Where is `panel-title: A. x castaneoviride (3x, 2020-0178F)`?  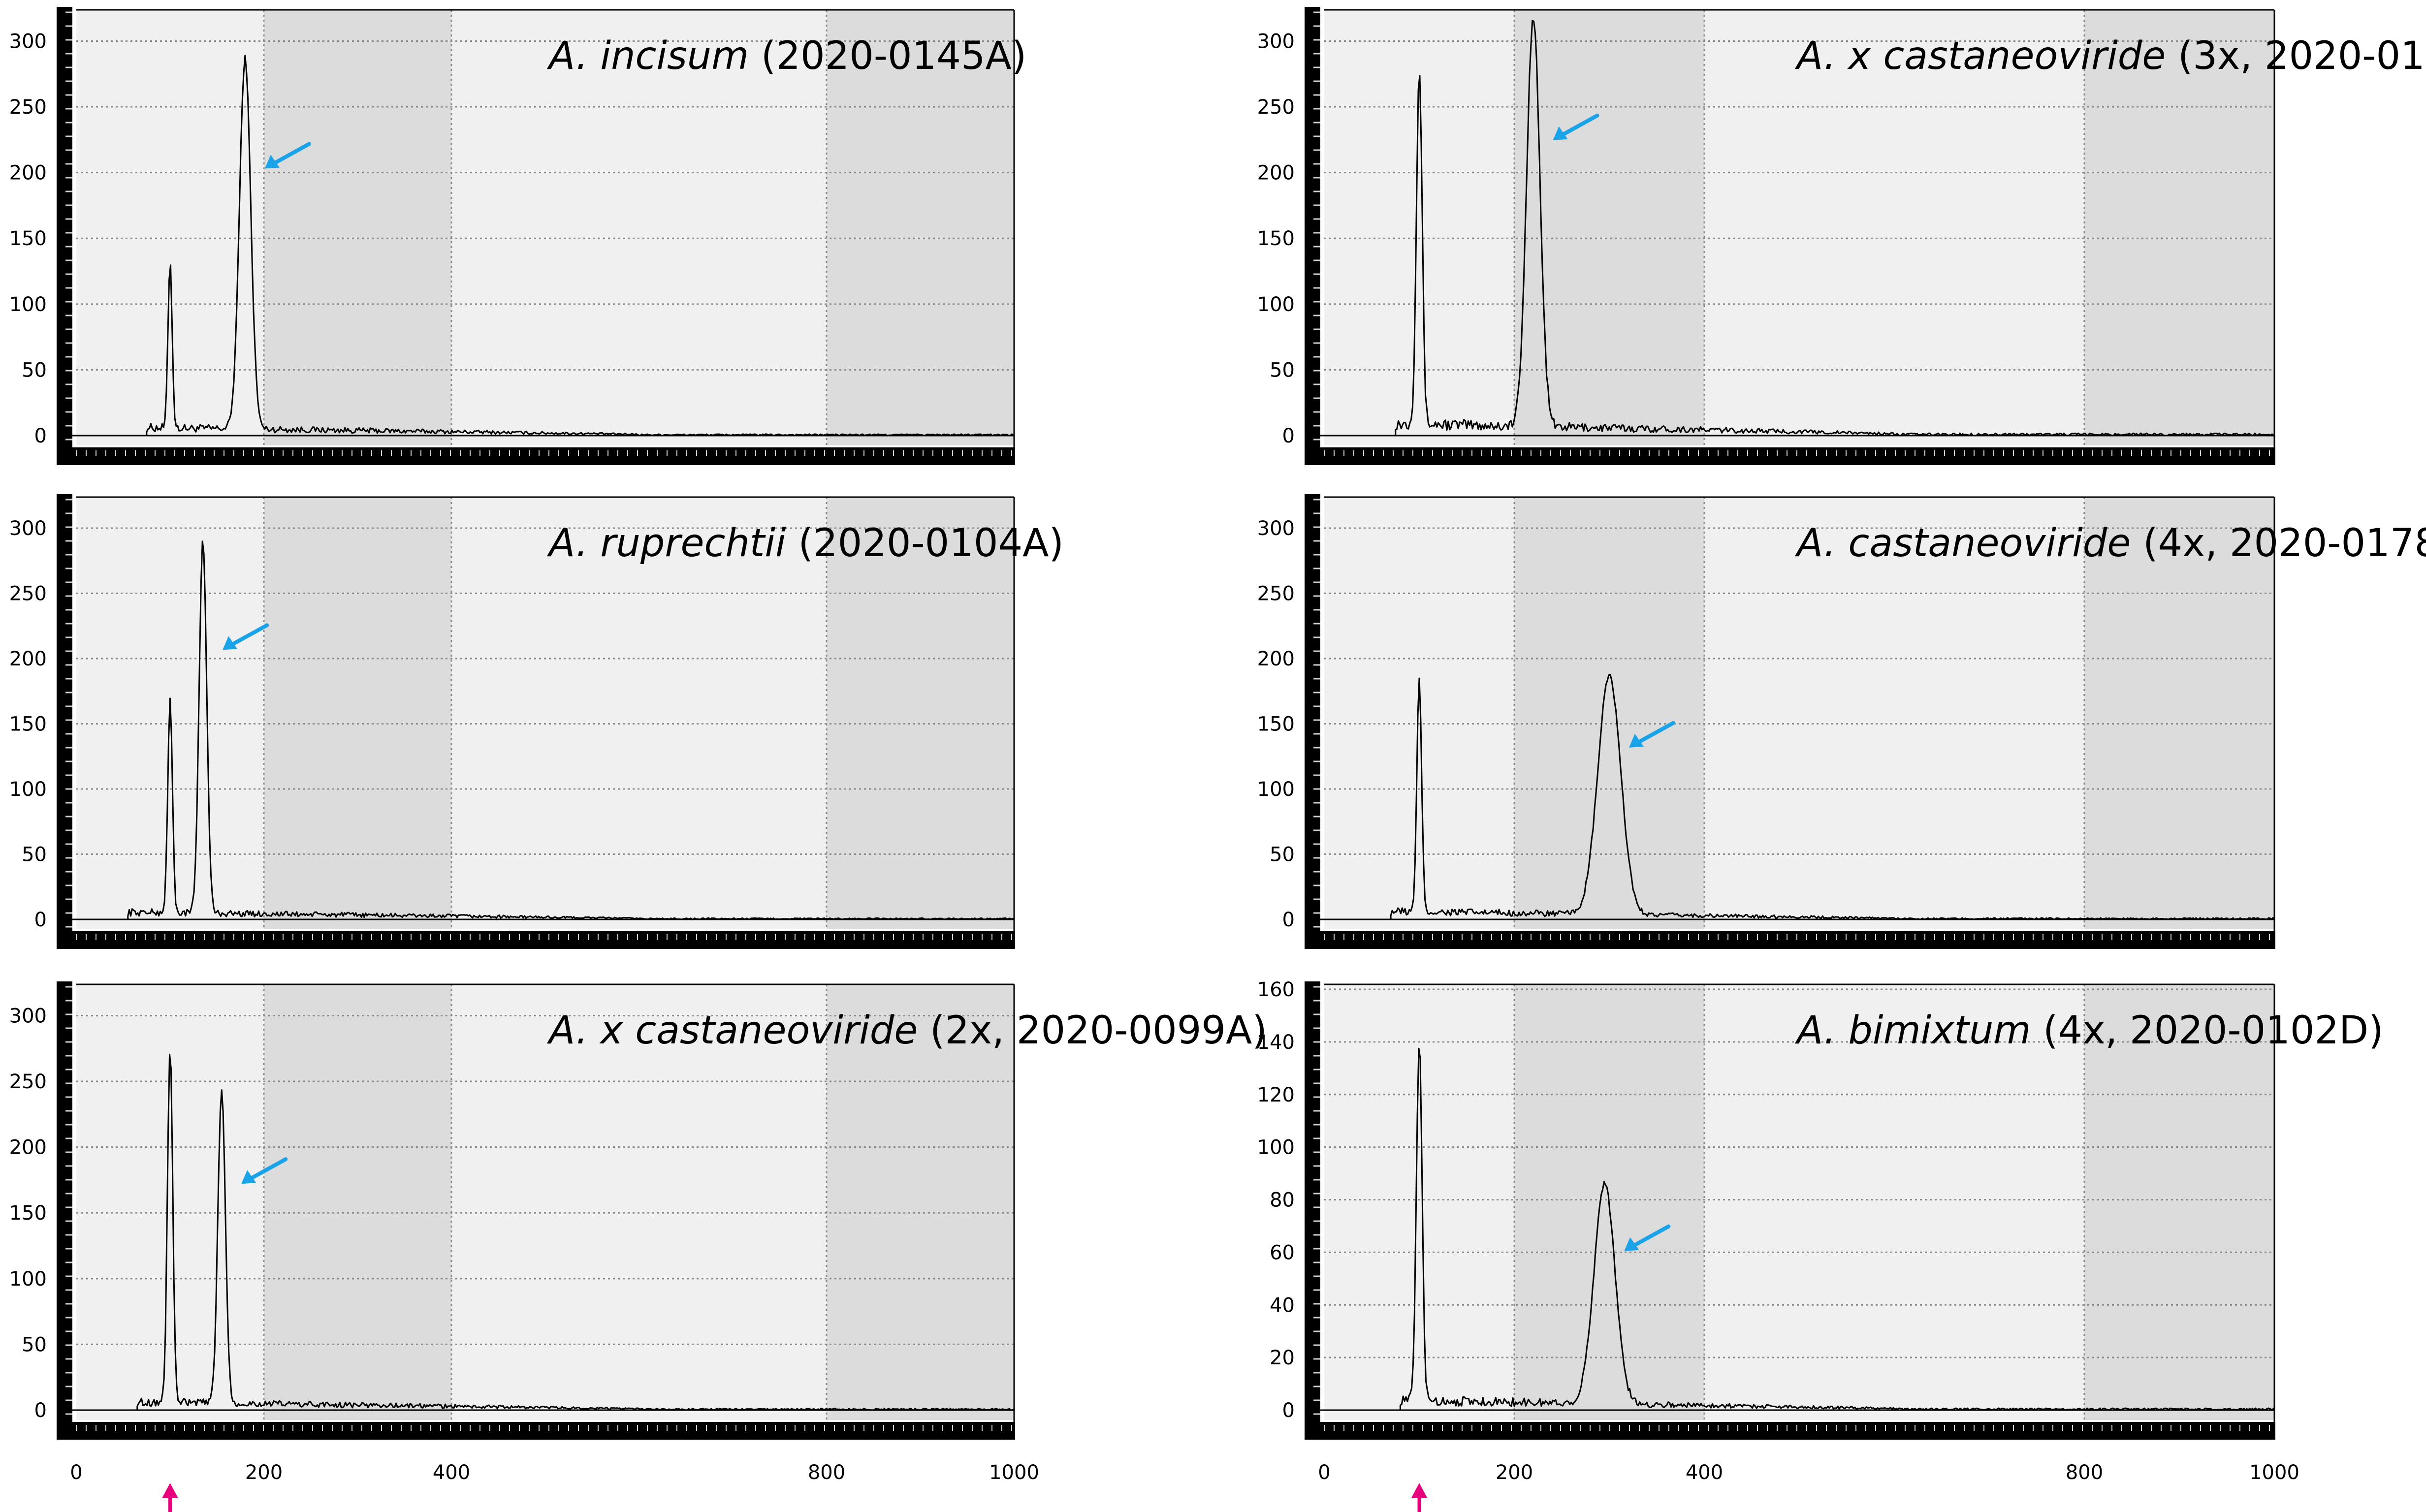 panel-title: A. x castaneoviride (3x, 2020-0178F) is located at coordinates (2110, 56).